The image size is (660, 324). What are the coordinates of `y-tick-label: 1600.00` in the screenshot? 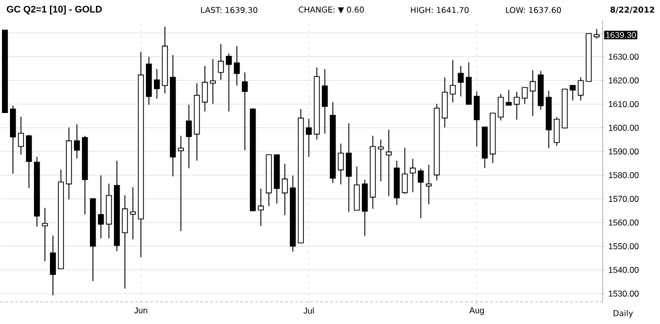 It's located at (623, 127).